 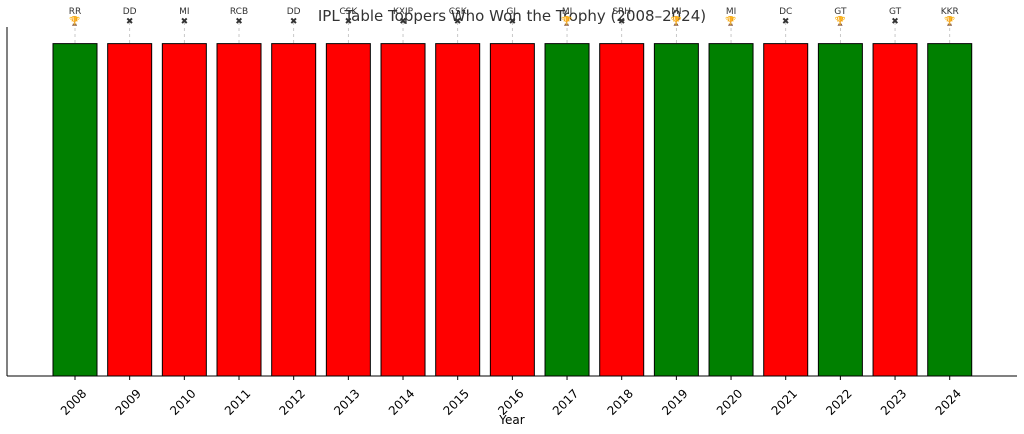 What do you see at coordinates (676, 210) in the screenshot?
I see `bar-2019` at bounding box center [676, 210].